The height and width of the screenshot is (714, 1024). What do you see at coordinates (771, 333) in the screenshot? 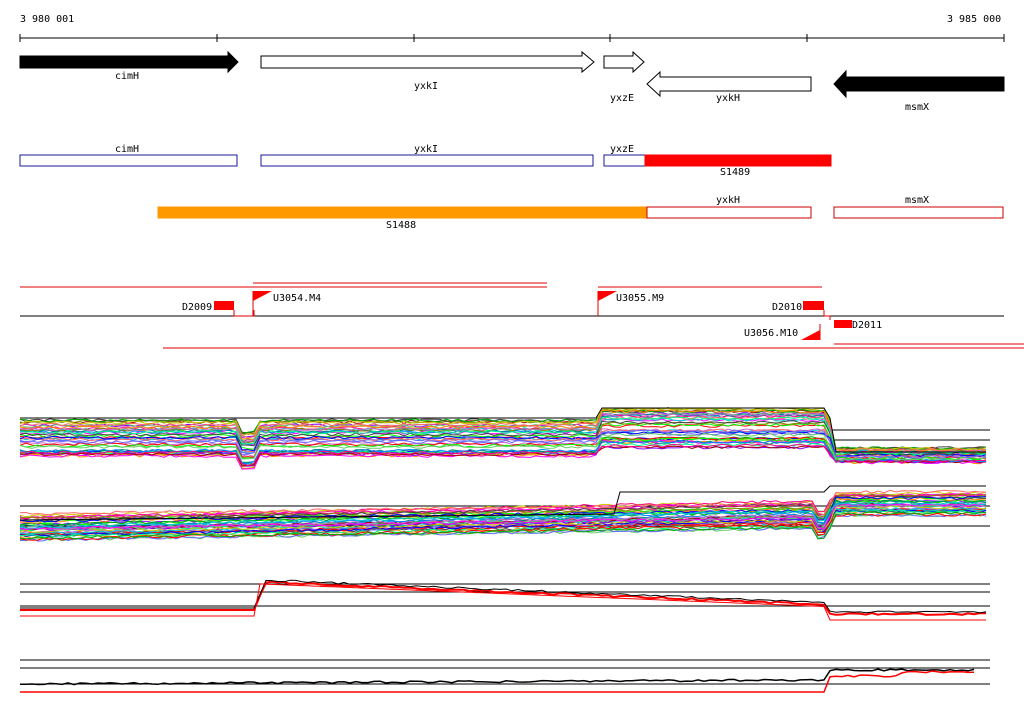
I see `feature-label-U3056.M10: U3056.M10` at bounding box center [771, 333].